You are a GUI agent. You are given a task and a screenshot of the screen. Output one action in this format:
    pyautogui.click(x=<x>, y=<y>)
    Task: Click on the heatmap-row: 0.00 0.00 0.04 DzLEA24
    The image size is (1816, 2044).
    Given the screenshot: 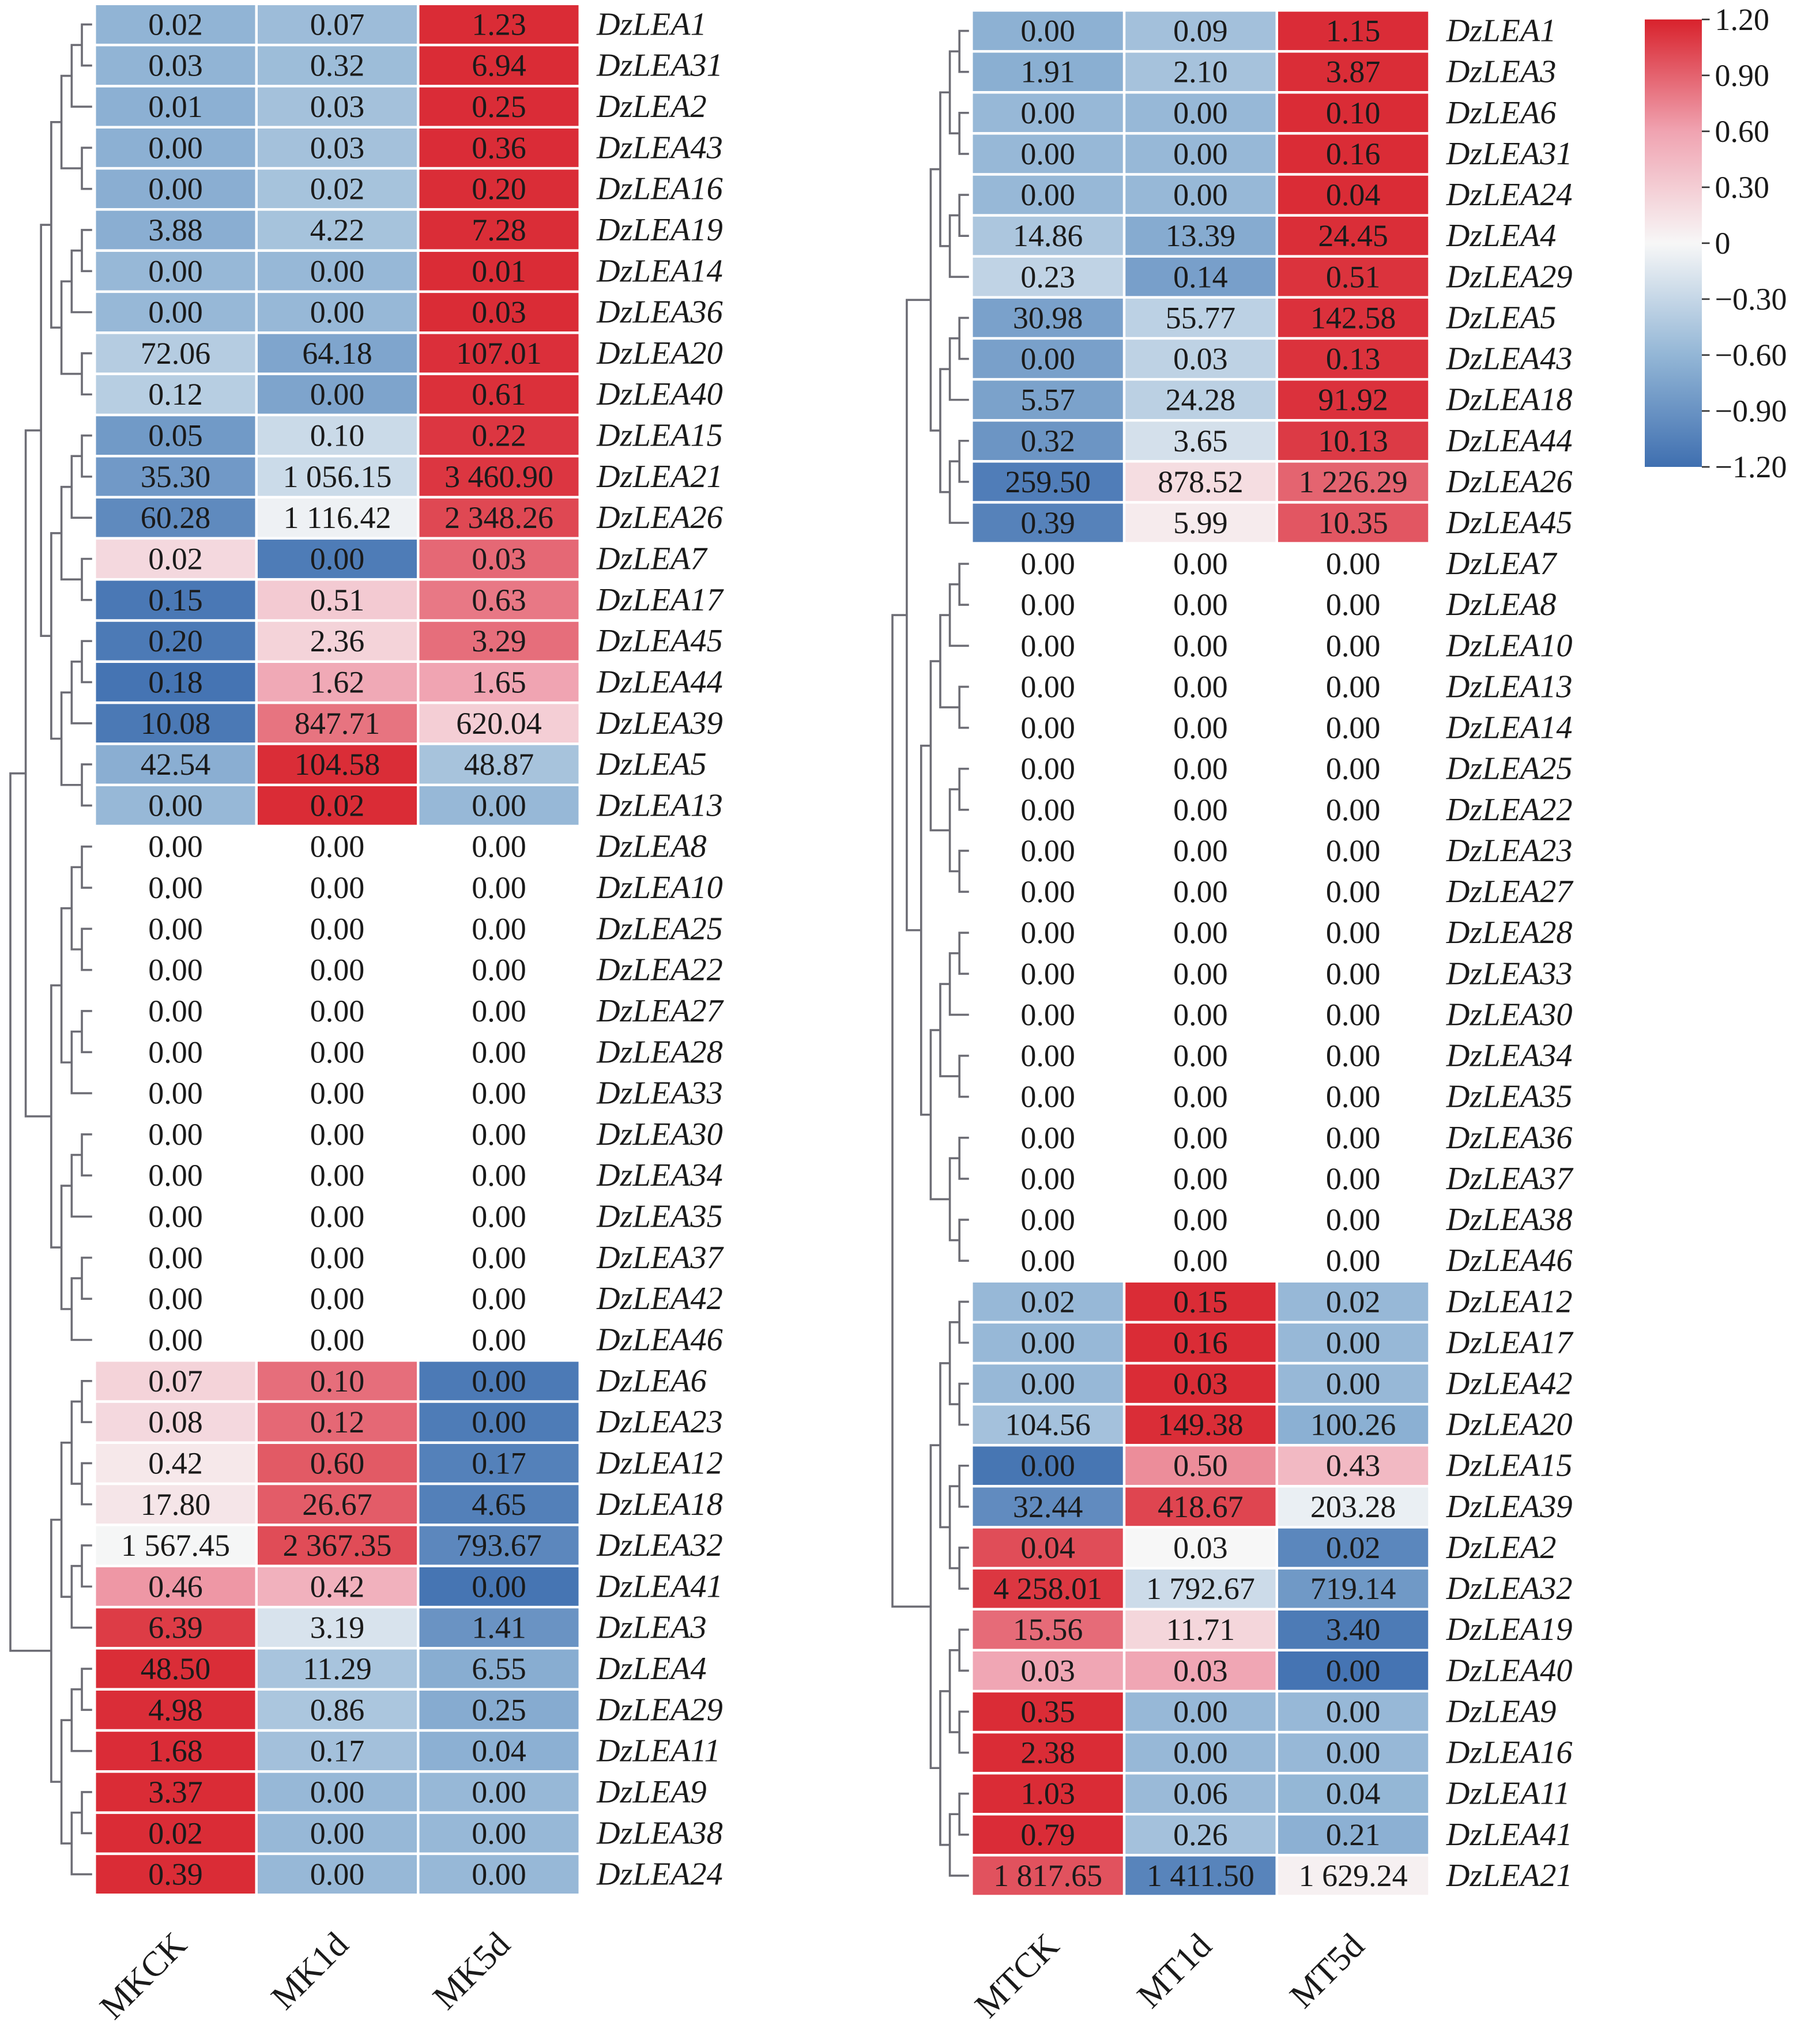 What is the action you would take?
    pyautogui.click(x=1273, y=195)
    